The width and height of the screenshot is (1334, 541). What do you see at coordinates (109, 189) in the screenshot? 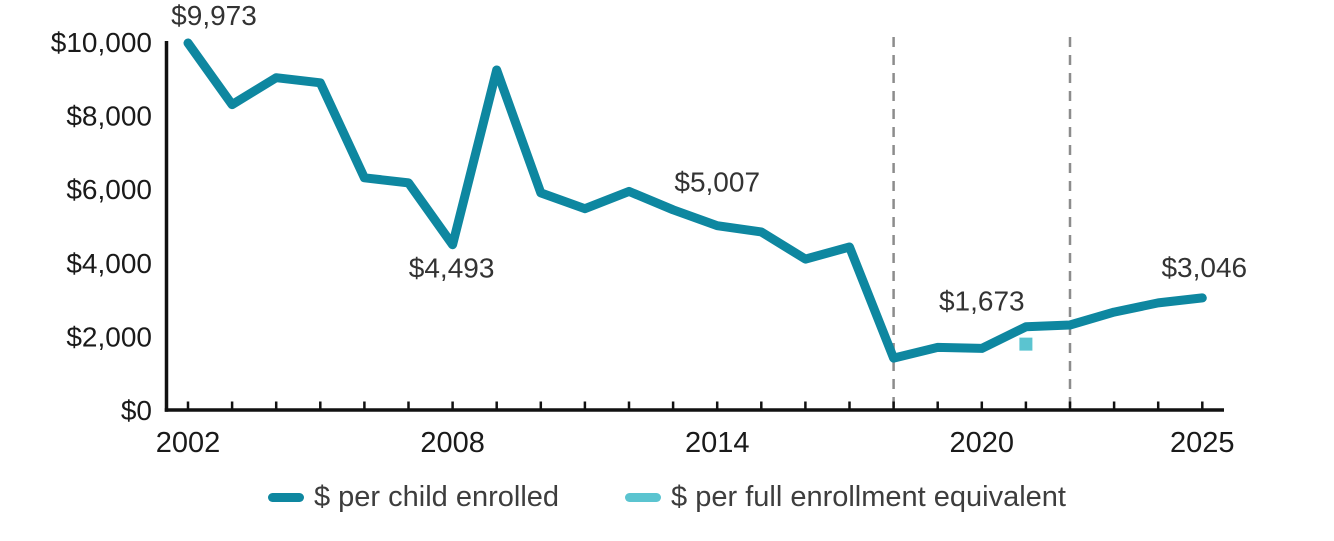
I see `y-tick-label-6000: $6,000` at bounding box center [109, 189].